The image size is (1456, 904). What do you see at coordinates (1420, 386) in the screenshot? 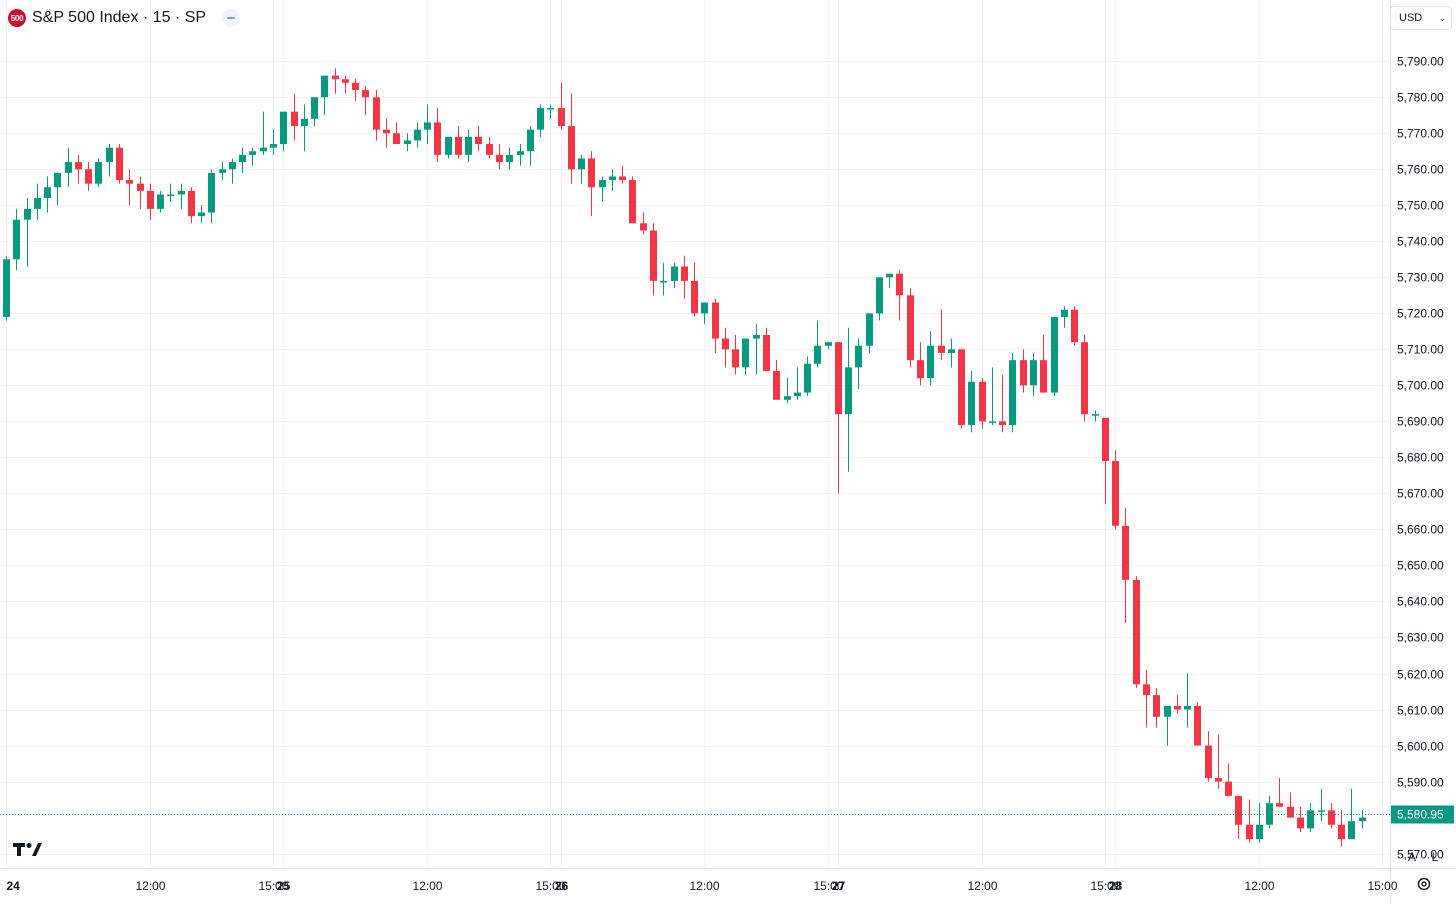
I see `y-tick-label: 5,700.00` at bounding box center [1420, 386].